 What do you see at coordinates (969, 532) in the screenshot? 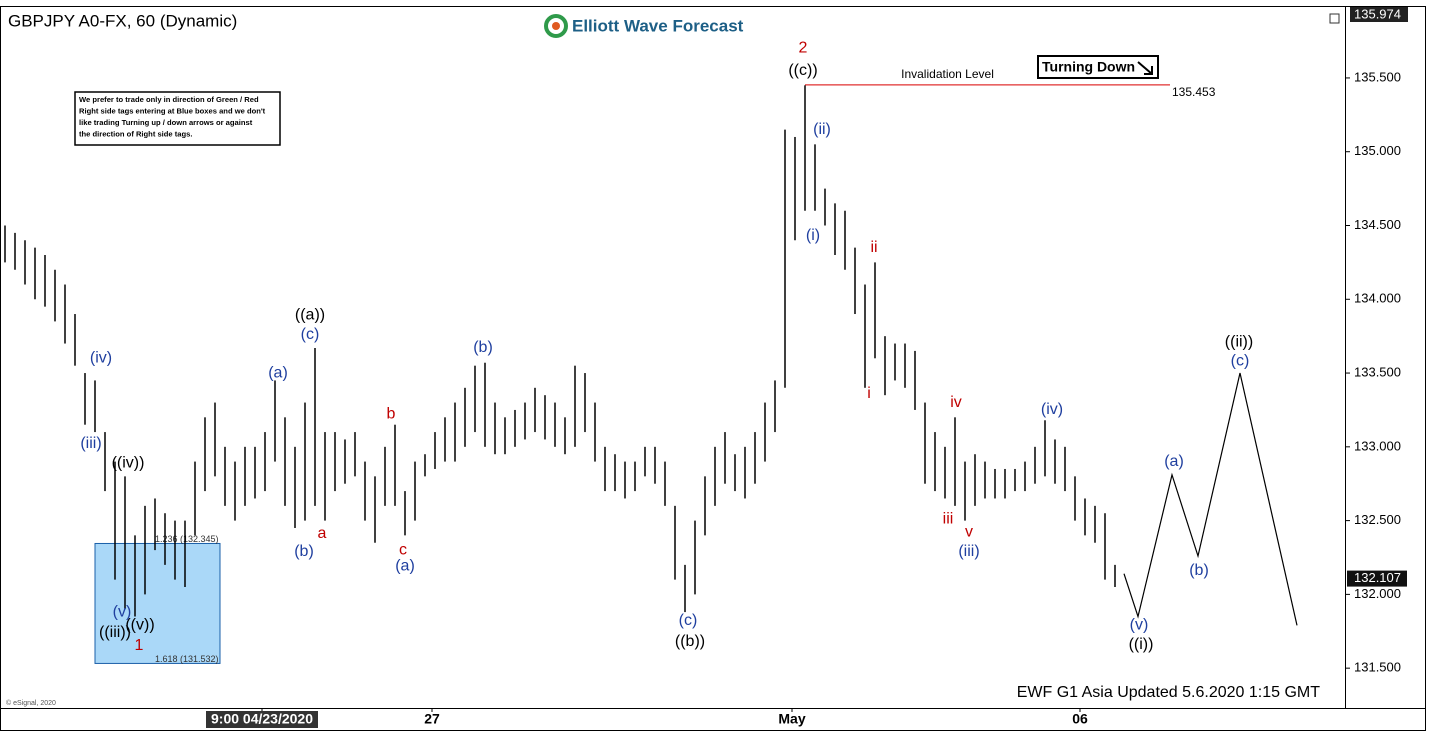
I see `wave-label: v` at bounding box center [969, 532].